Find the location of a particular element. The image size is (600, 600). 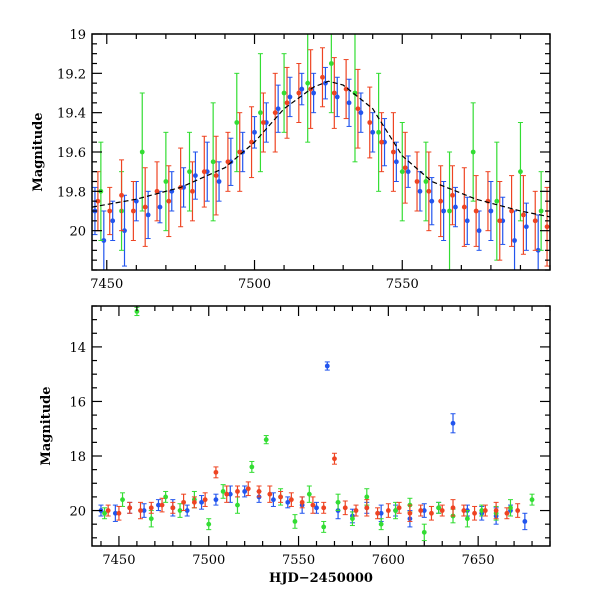

top-y-tick-label: 19.2 is located at coordinates (71, 74).